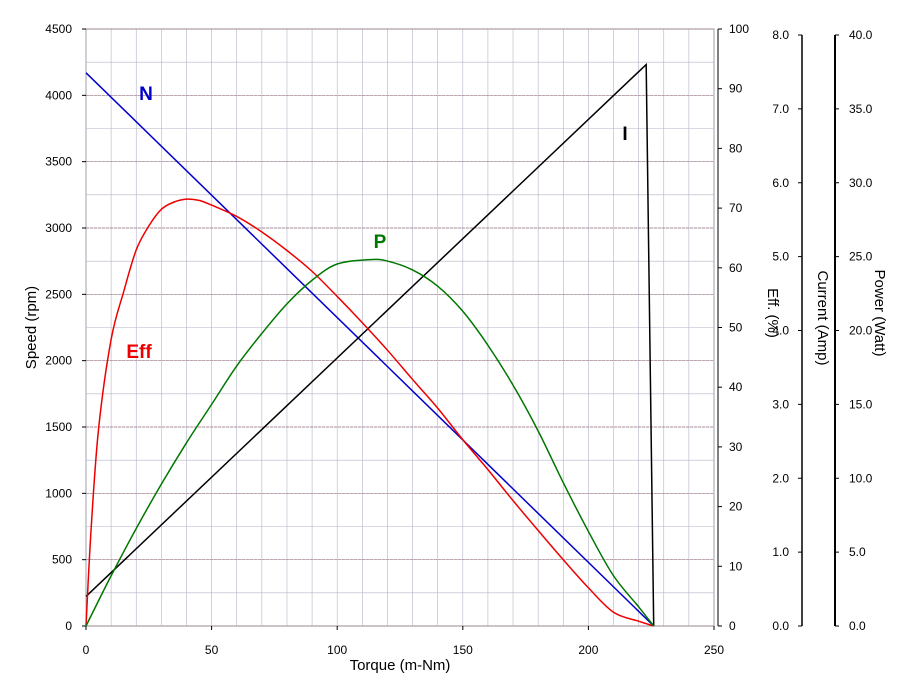 This screenshot has height=683, width=900. I want to click on curve-label-p: P, so click(380, 242).